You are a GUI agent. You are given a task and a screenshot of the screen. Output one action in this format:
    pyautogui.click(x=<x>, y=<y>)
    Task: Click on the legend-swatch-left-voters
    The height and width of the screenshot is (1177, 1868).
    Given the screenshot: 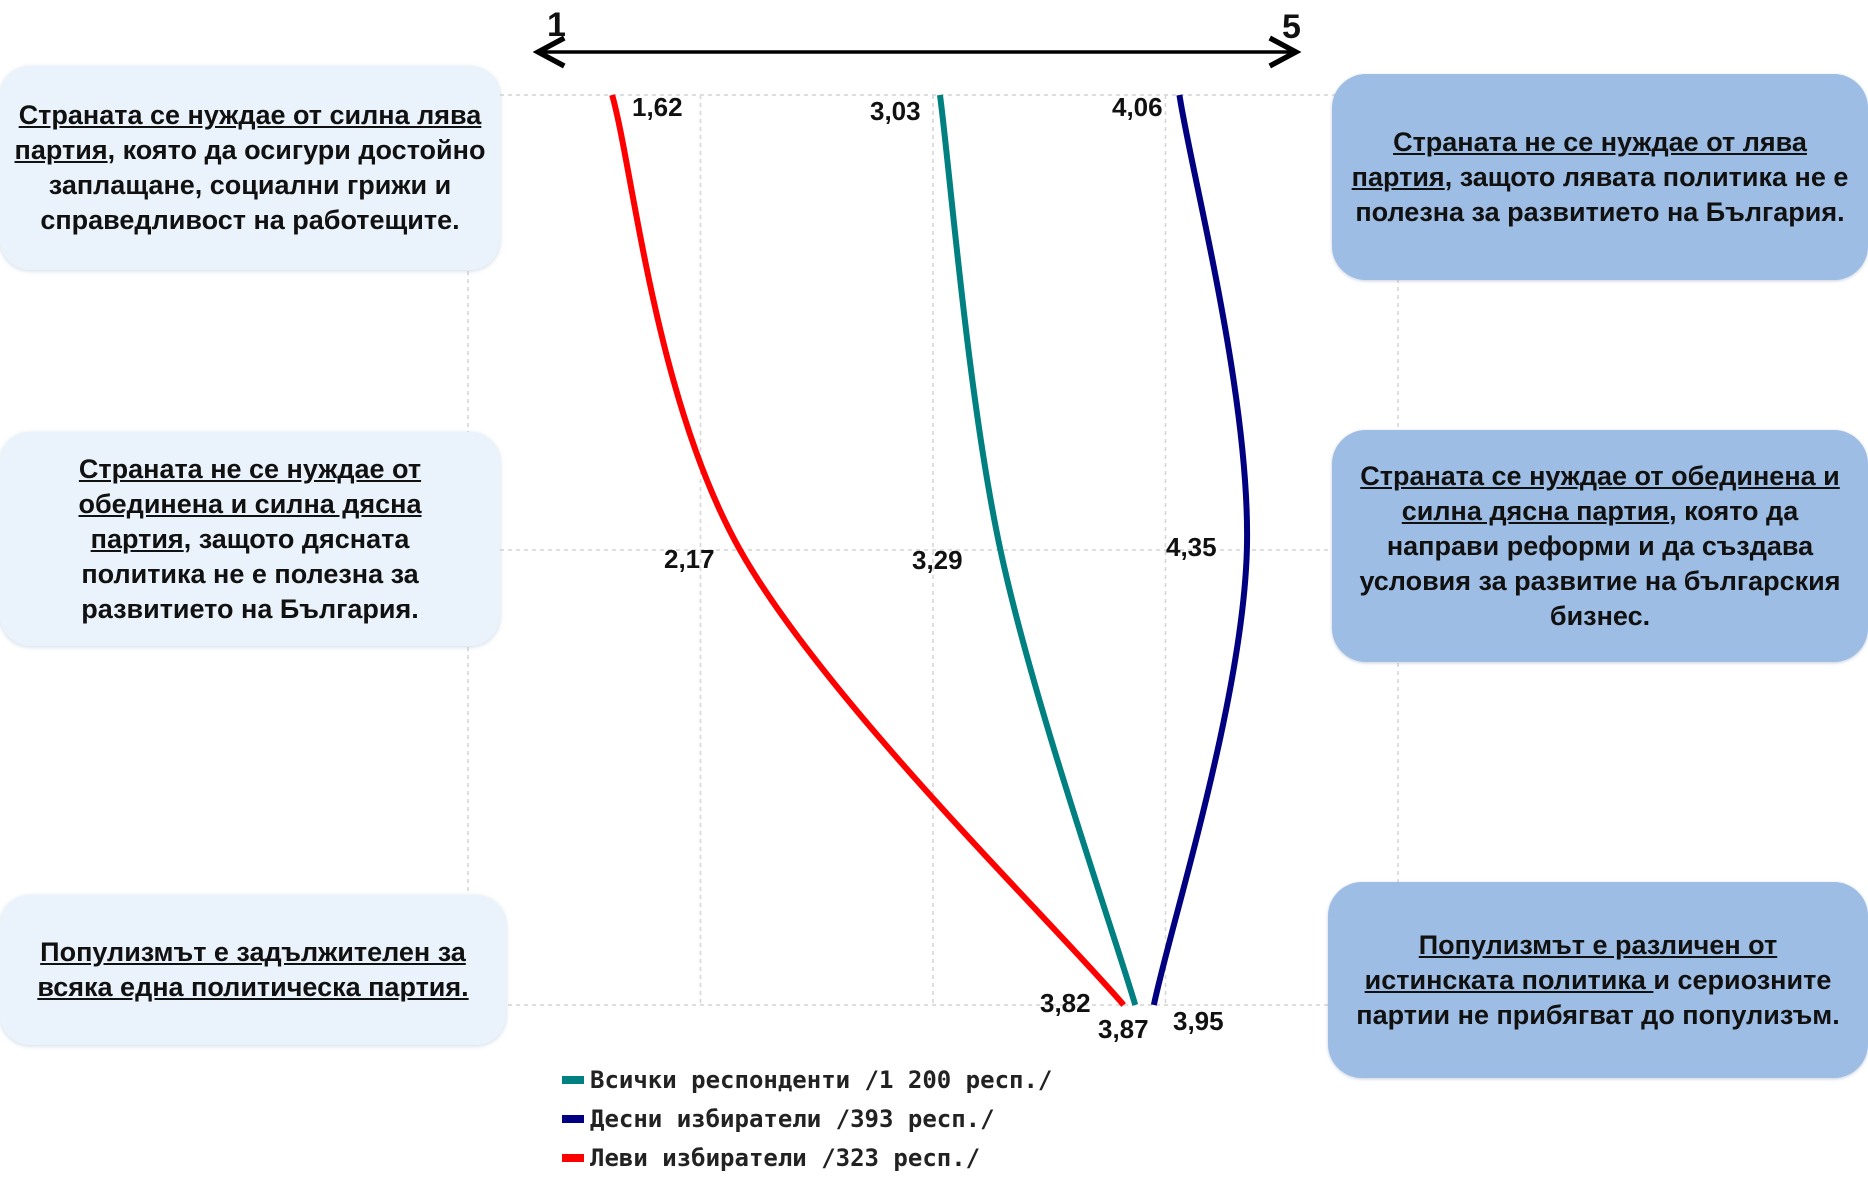 What is the action you would take?
    pyautogui.click(x=573, y=1157)
    